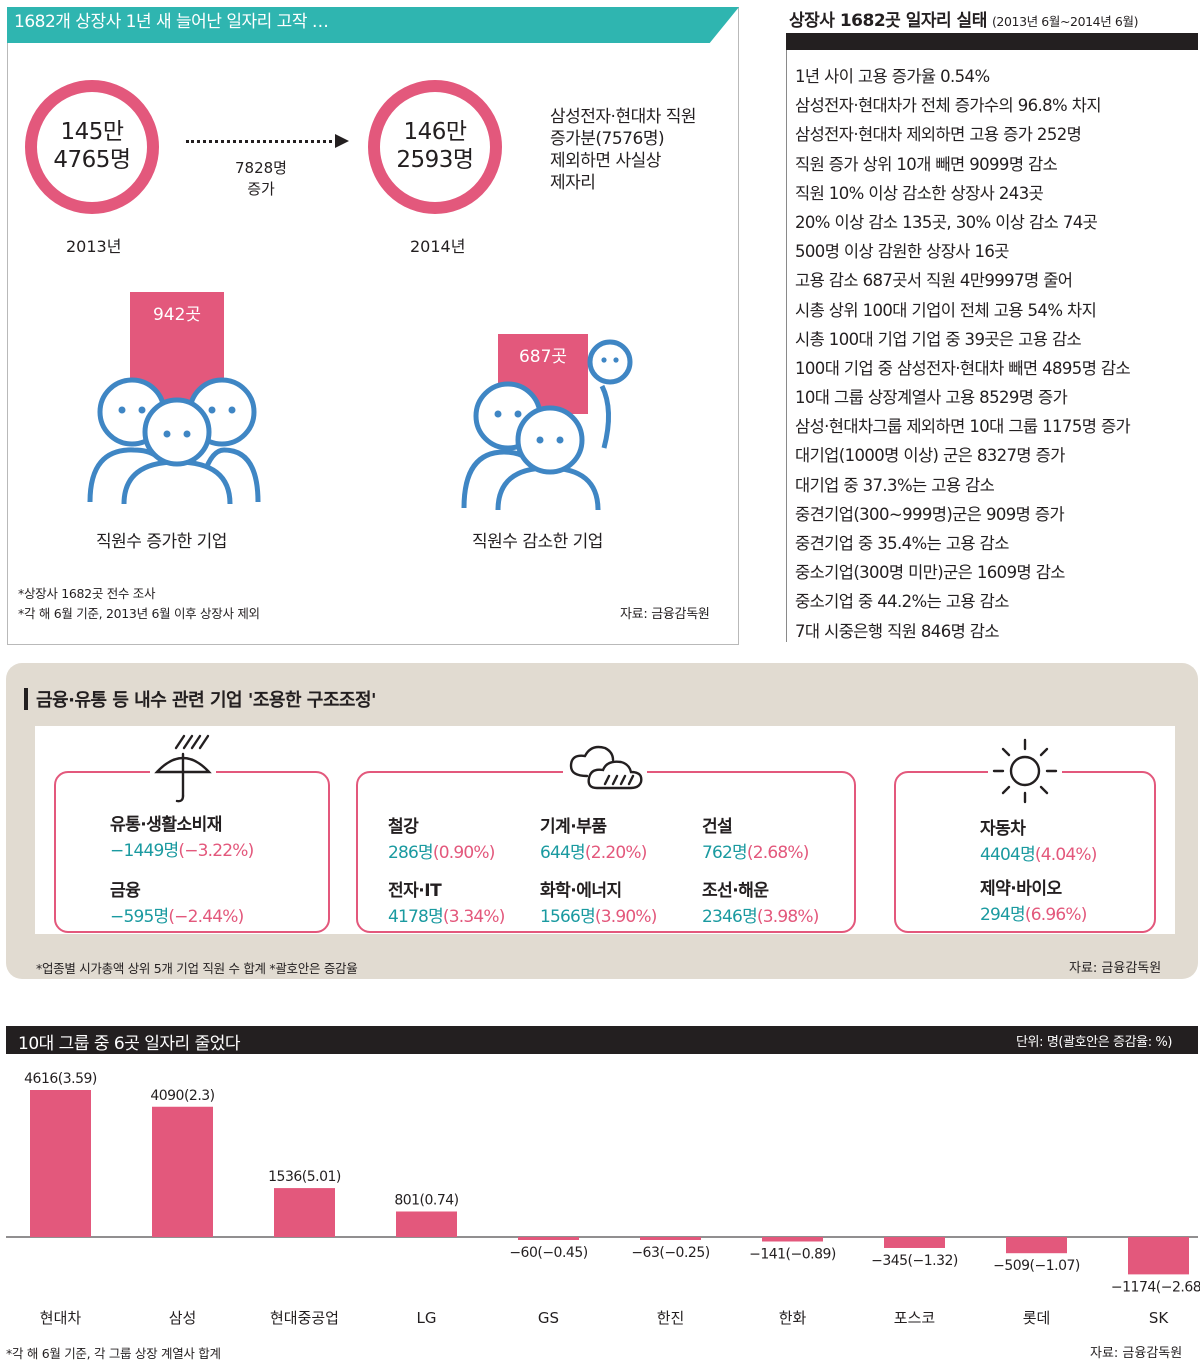  What do you see at coordinates (792, 1254) in the screenshot?
I see `bar-value-label-6: −141(−0.89)` at bounding box center [792, 1254].